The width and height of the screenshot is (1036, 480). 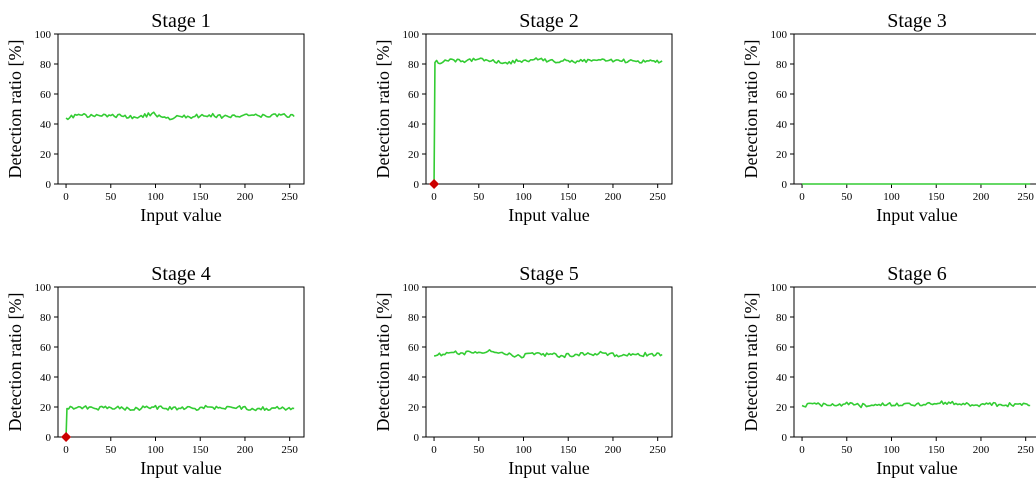 I want to click on chart-1-ytick-label: 80, so click(x=46, y=65).